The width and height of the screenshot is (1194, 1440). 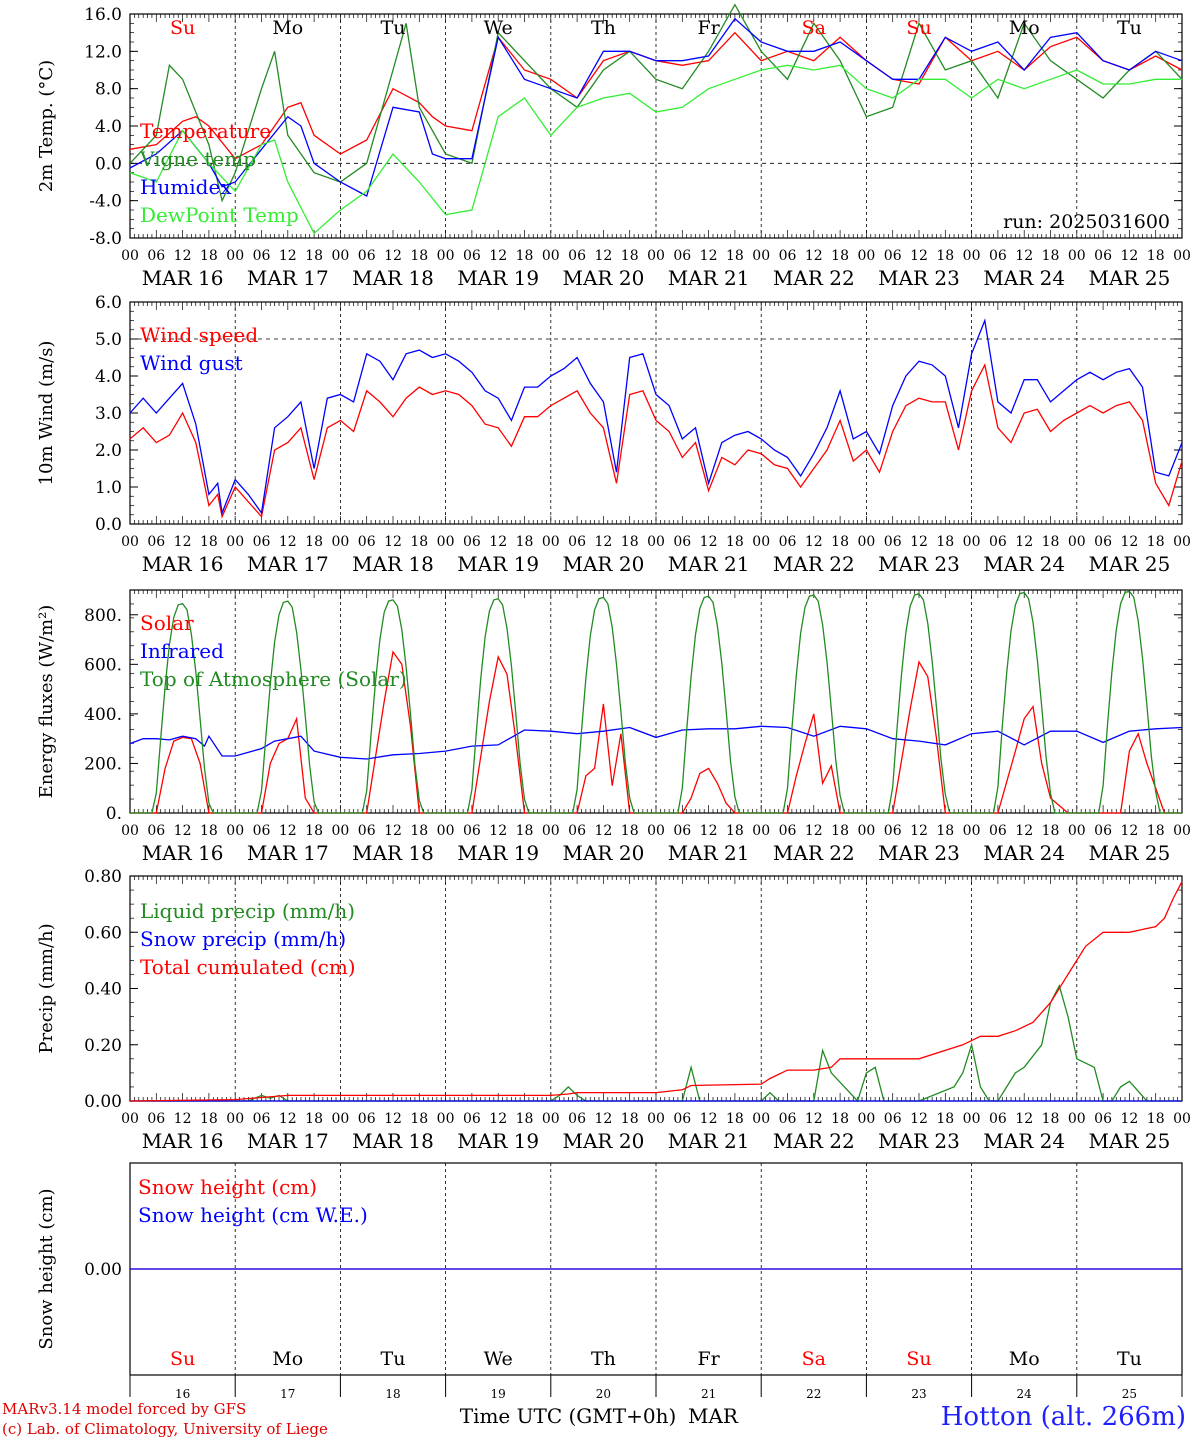 What do you see at coordinates (46, 413) in the screenshot?
I see `y-axis-label: 10m Wind (m/s)` at bounding box center [46, 413].